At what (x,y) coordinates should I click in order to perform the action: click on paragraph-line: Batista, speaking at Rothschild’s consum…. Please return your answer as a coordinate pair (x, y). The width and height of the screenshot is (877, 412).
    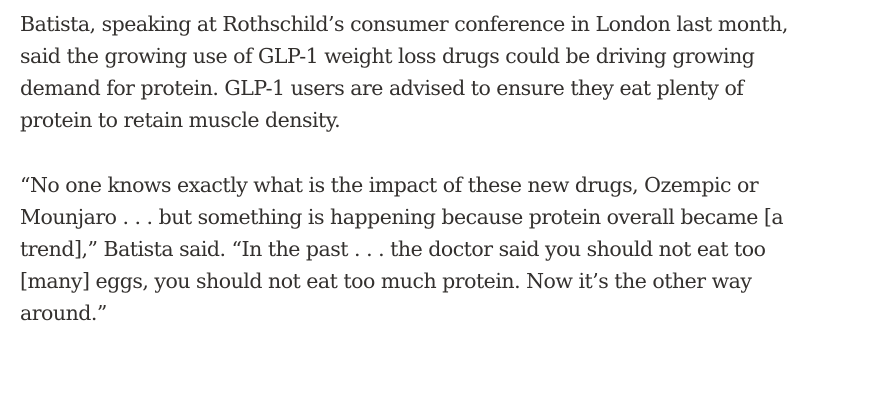
    Looking at the image, I should click on (404, 24).